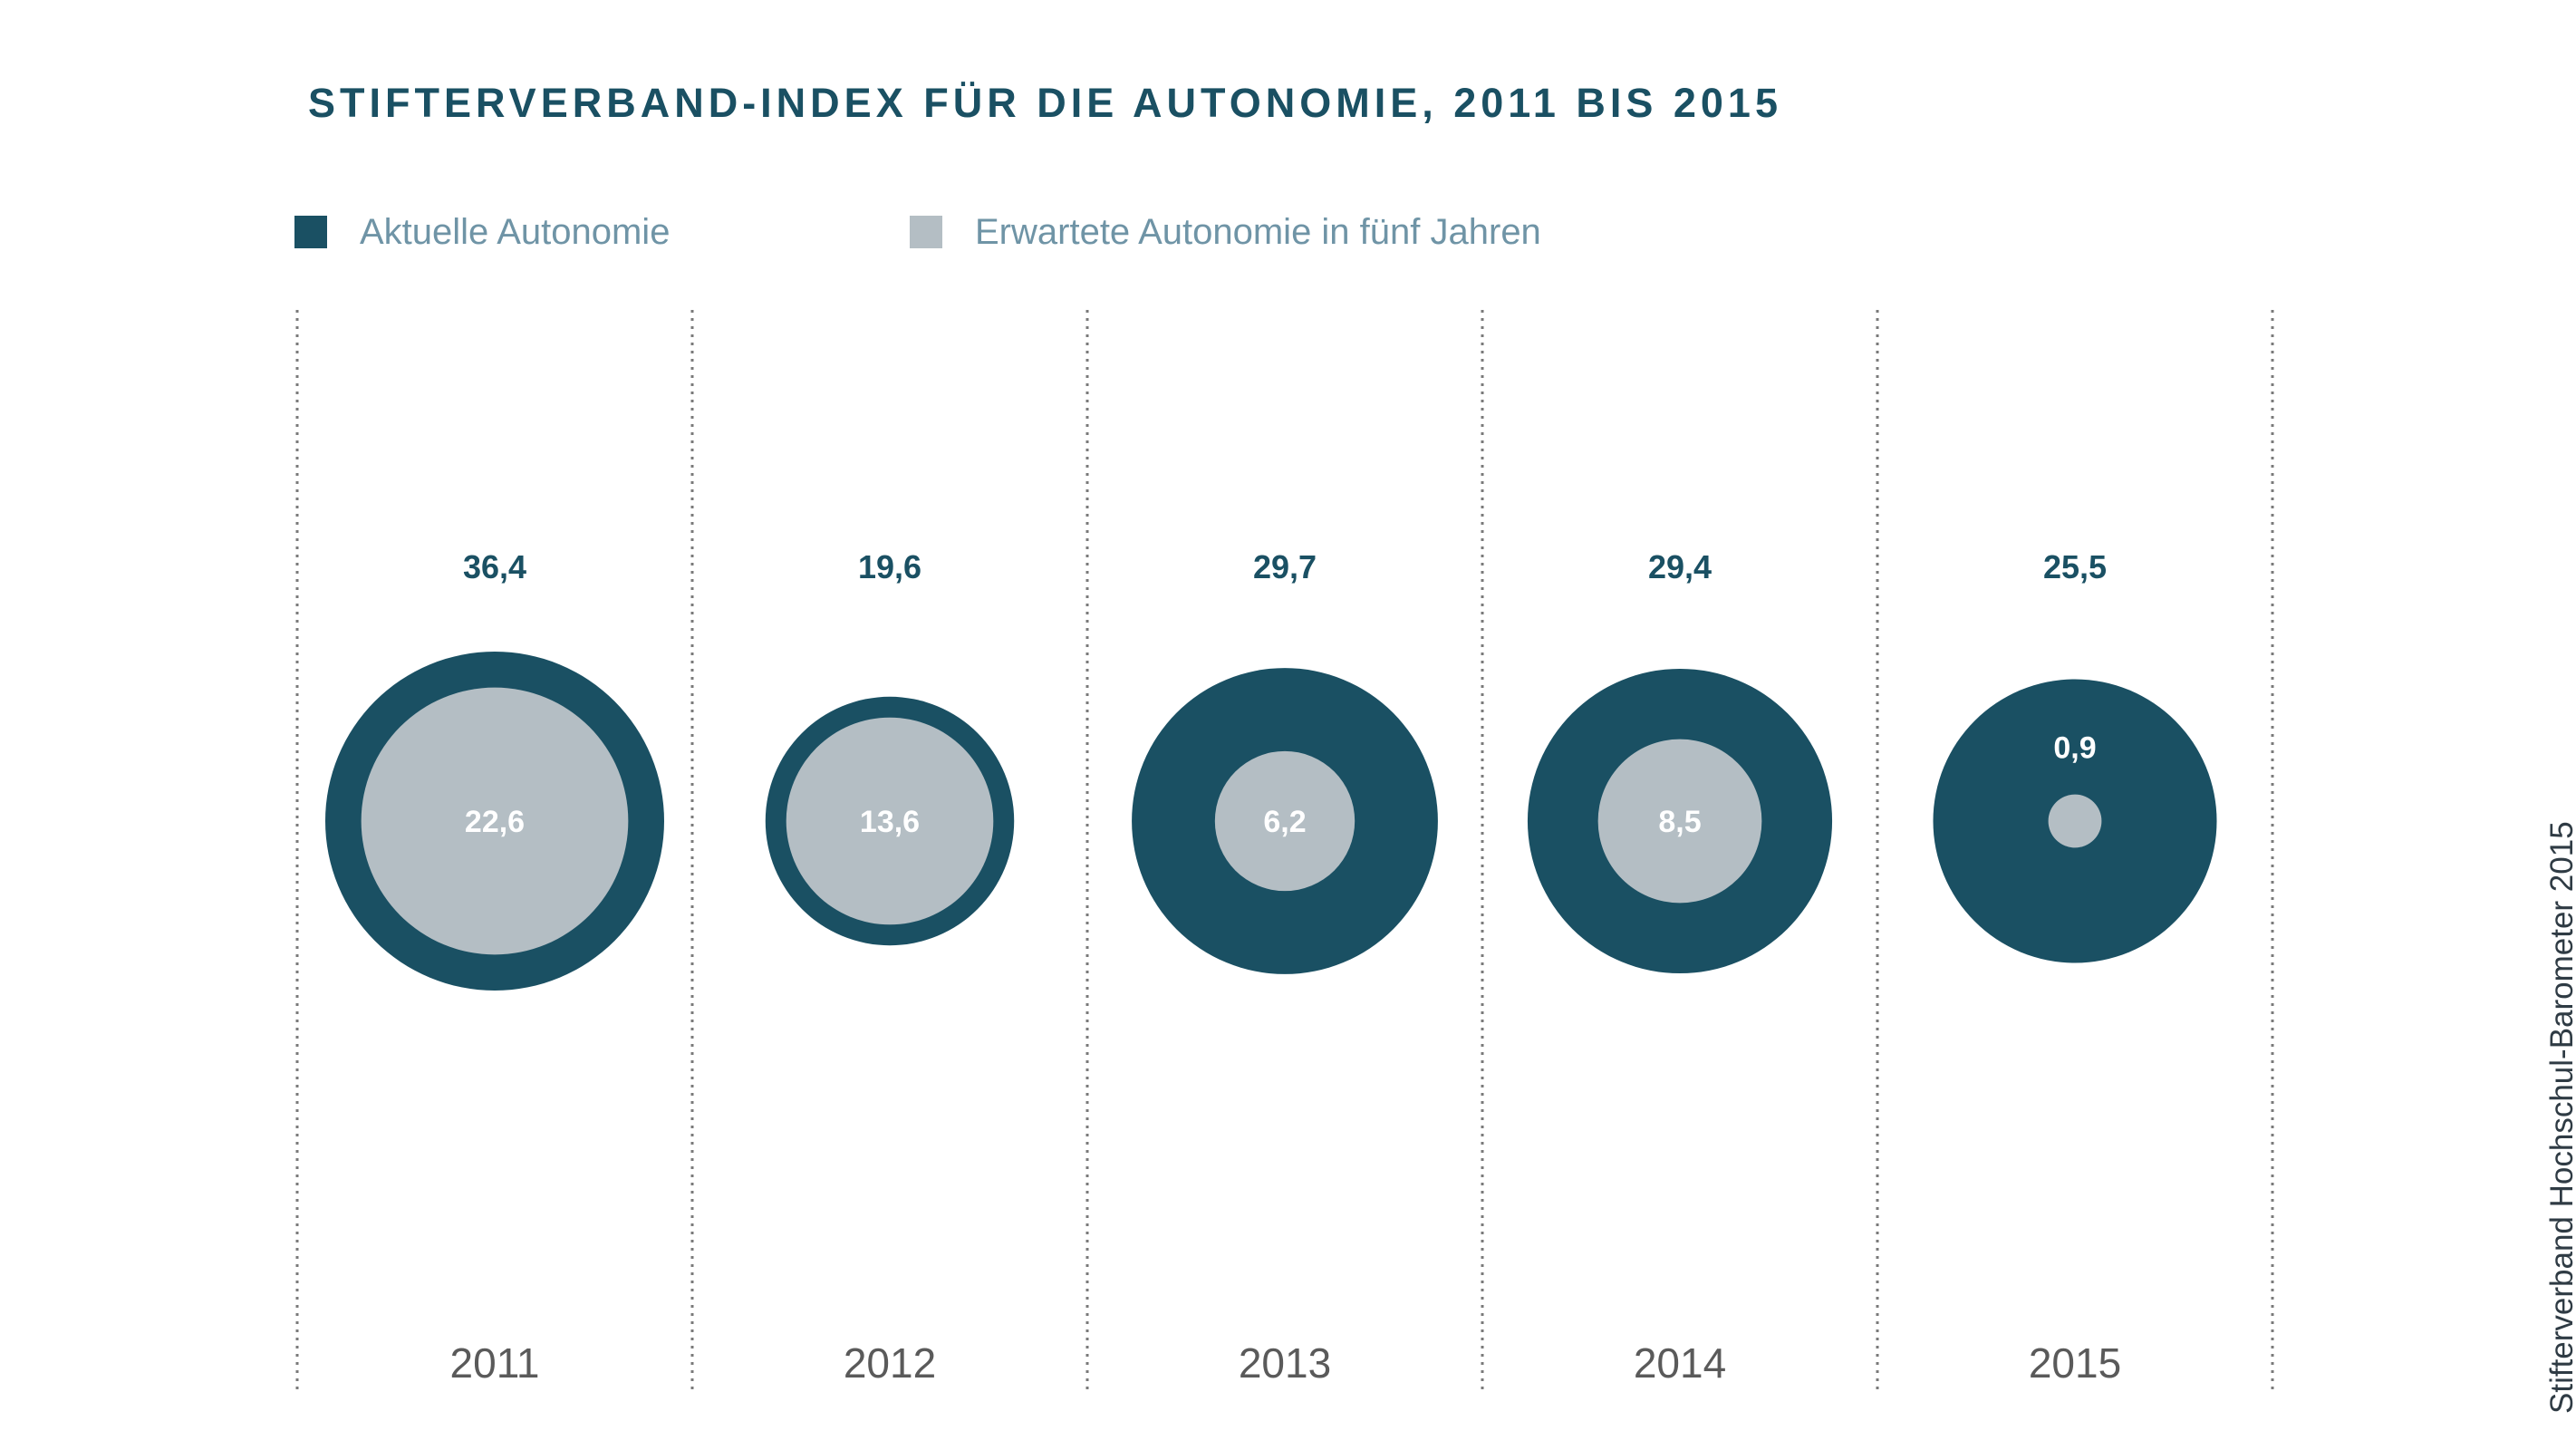 This screenshot has height=1450, width=2576. Describe the element at coordinates (2075, 821) in the screenshot. I see `bubble-expected-2015` at that location.